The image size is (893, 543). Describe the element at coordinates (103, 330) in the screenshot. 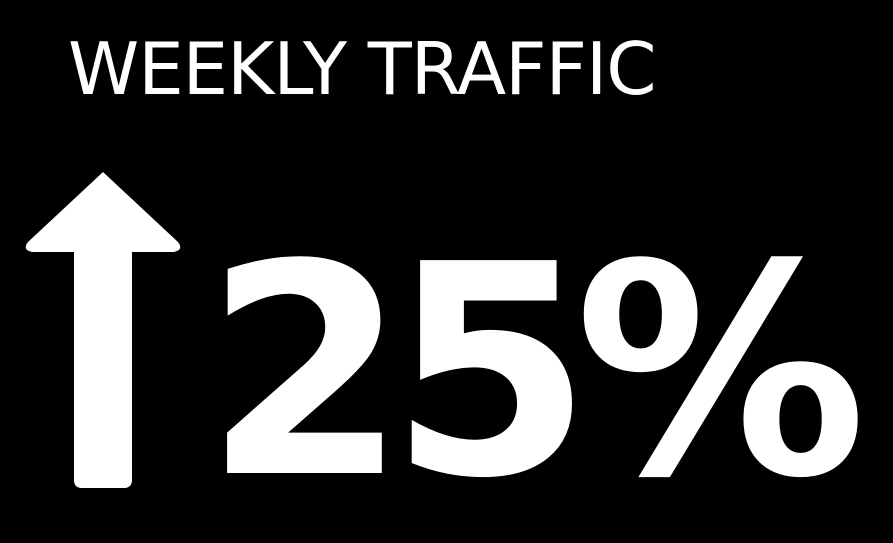

I see `arrow-up-icon` at that location.